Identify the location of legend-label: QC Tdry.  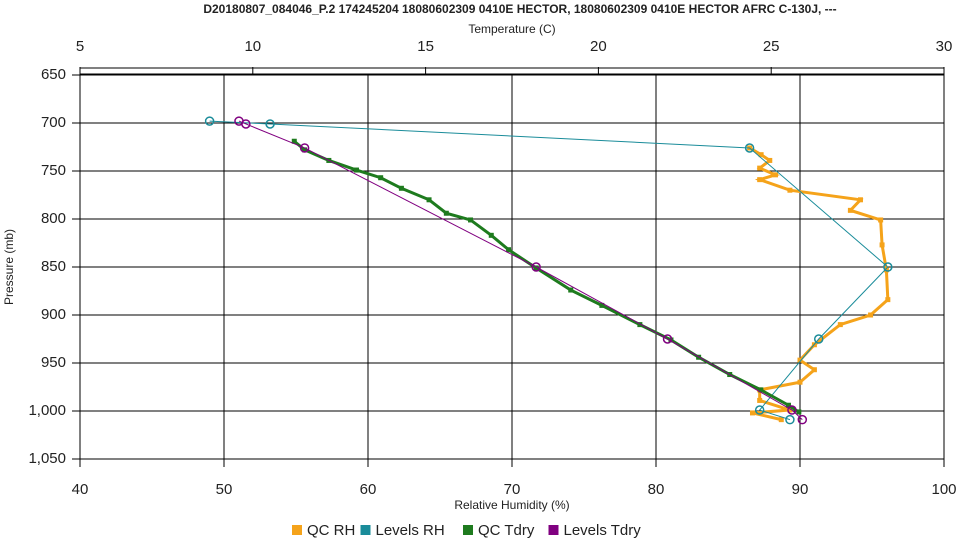
(506, 530).